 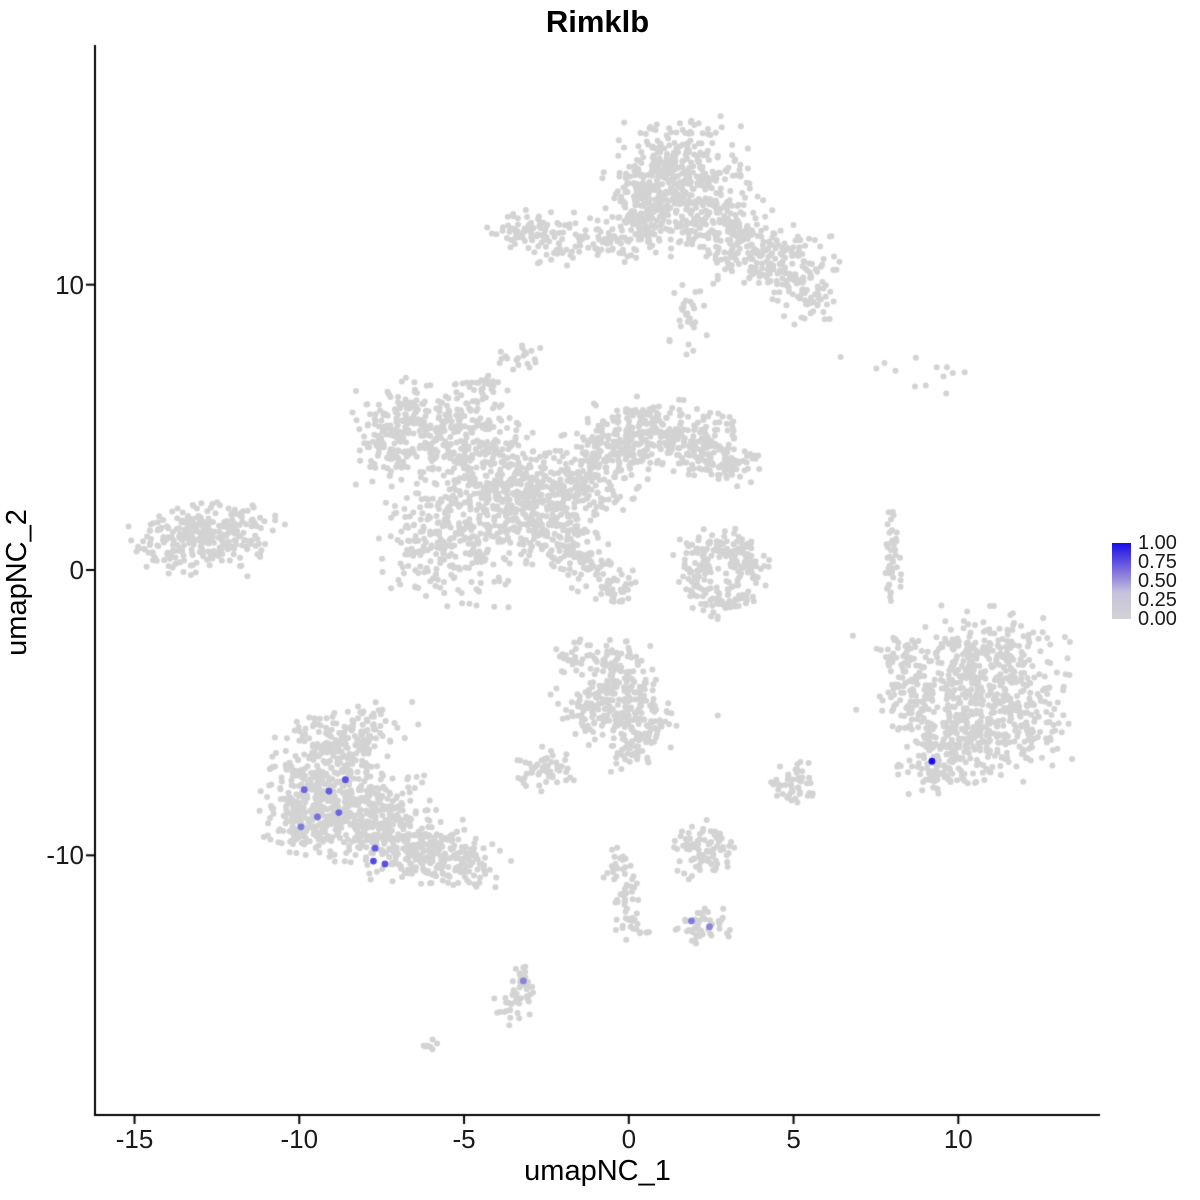 I want to click on x-axis-label: umapNC_1, so click(x=597, y=1171).